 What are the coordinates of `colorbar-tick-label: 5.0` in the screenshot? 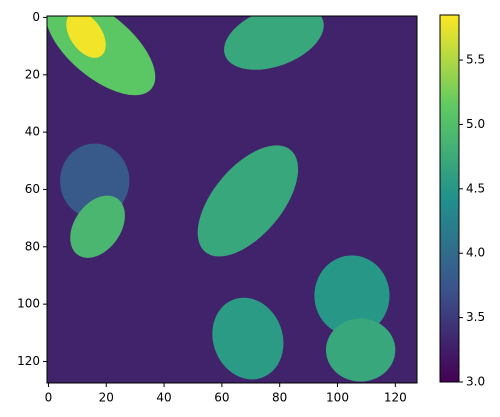 It's located at (475, 124).